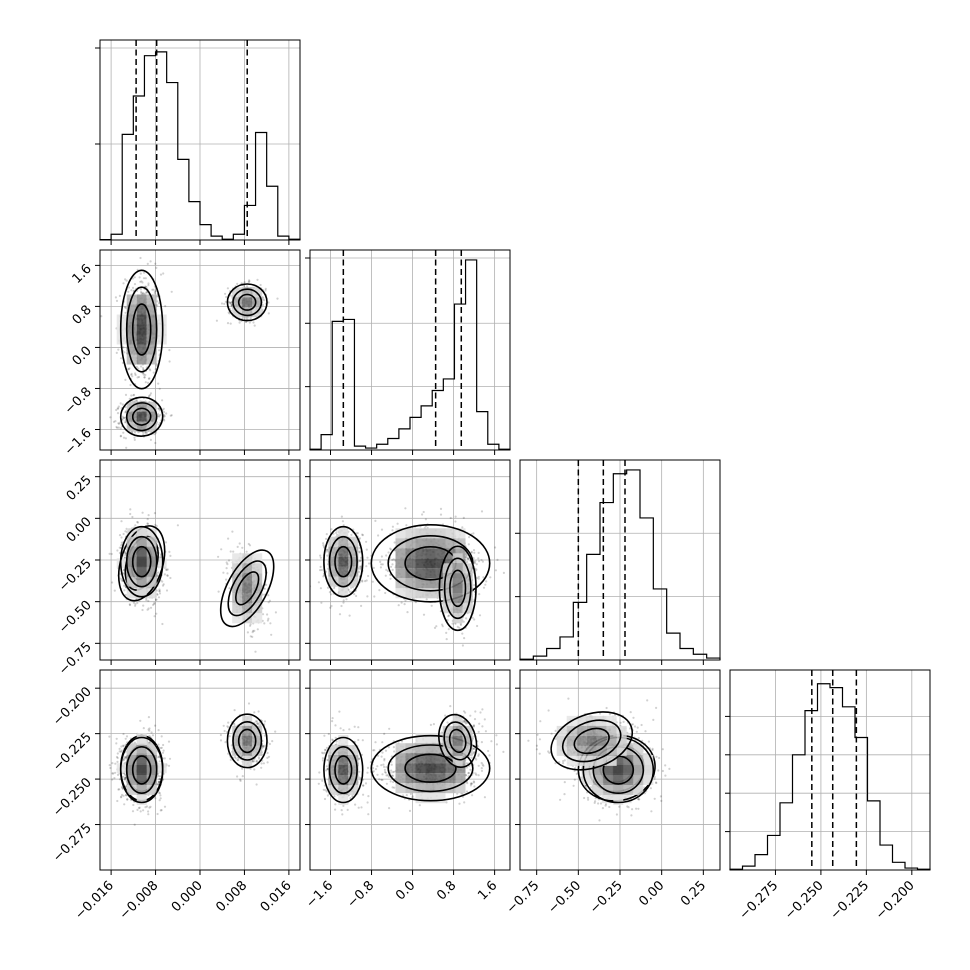 The image size is (970, 970). What do you see at coordinates (192, 580) in the screenshot?
I see `panel-body` at bounding box center [192, 580].